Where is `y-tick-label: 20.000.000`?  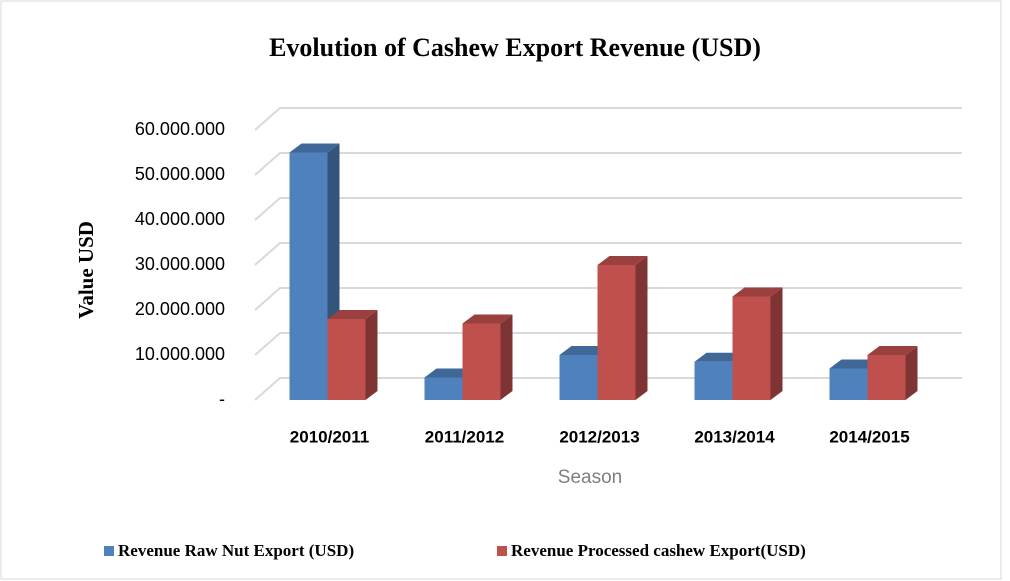
y-tick-label: 20.000.000 is located at coordinates (180, 309).